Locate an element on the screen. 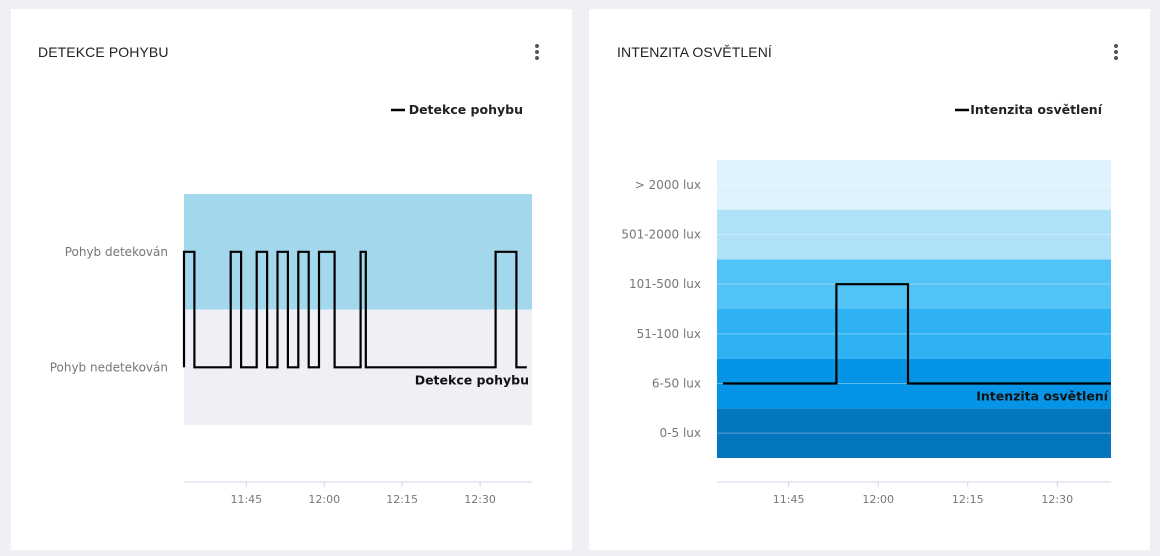 Image resolution: width=1160 pixels, height=556 pixels. y-axis-label: 101-500 lux is located at coordinates (665, 284).